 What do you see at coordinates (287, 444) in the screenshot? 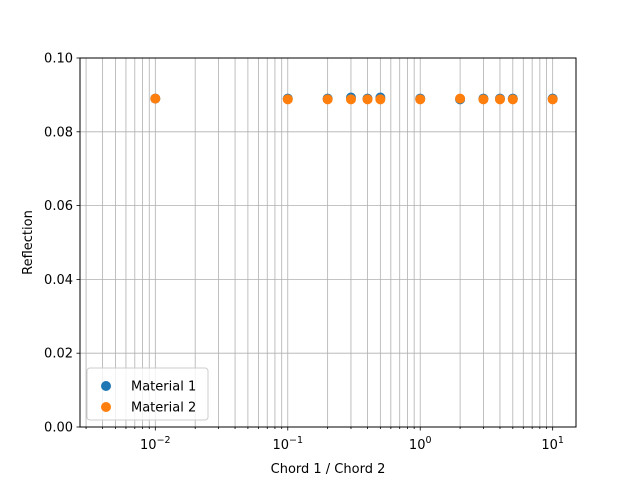
I see `x-tick-label: 10⁻¹` at bounding box center [287, 444].